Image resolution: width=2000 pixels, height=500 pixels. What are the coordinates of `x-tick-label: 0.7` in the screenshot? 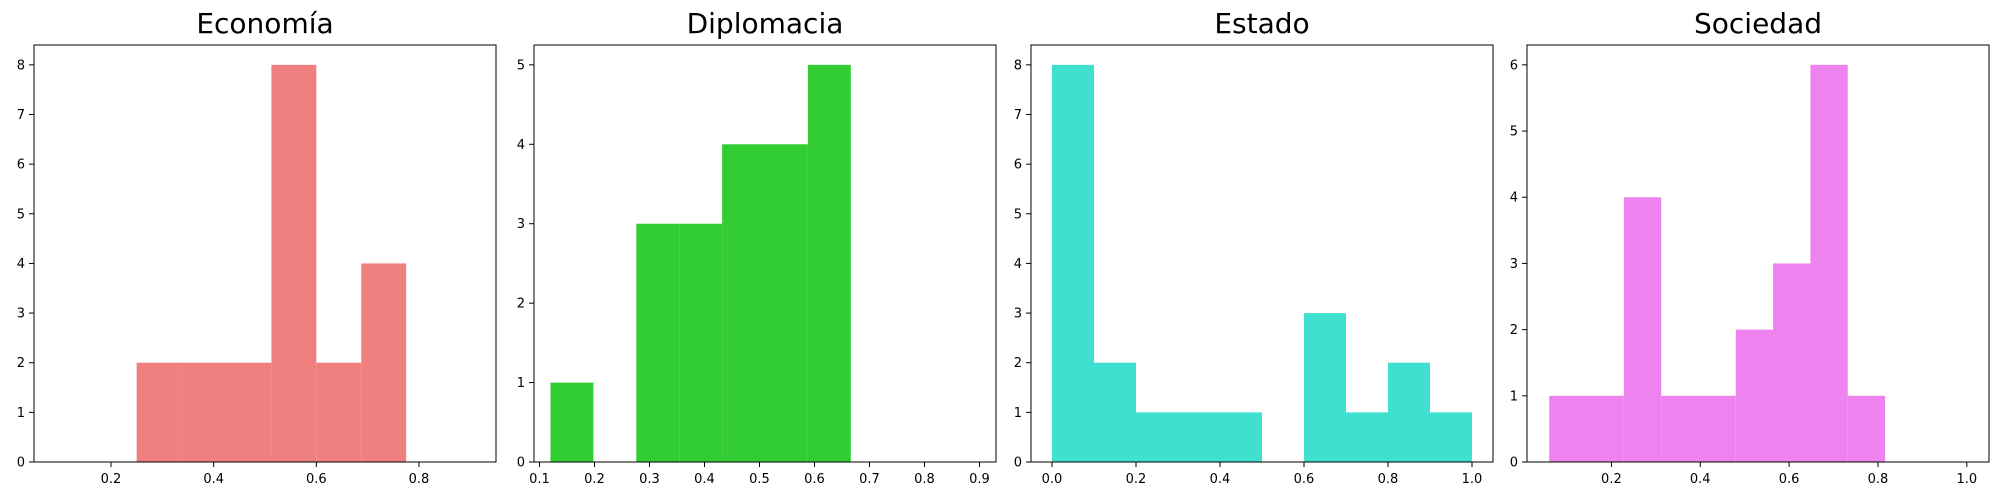 It's located at (869, 479).